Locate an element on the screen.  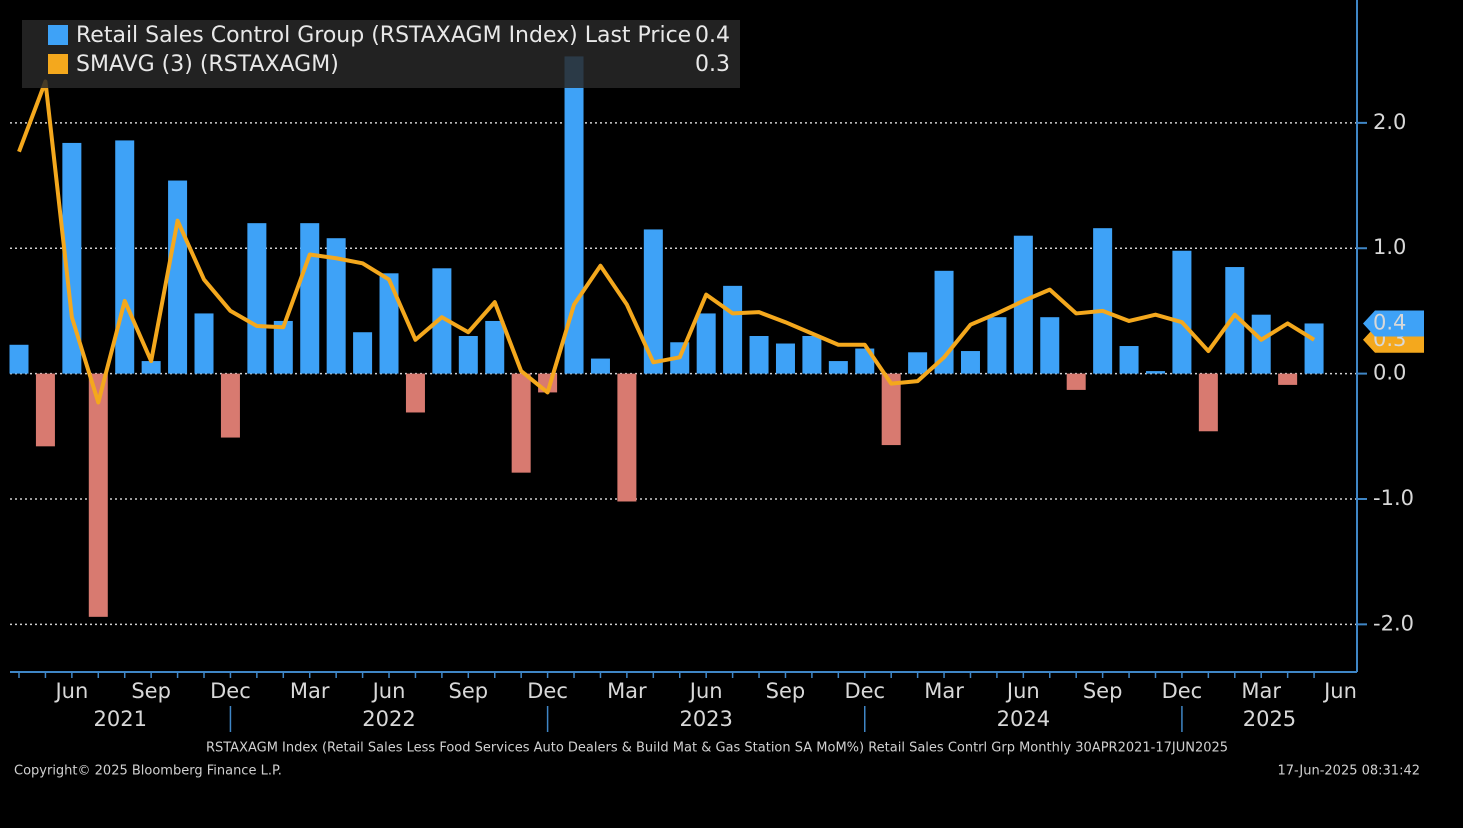
last-value-tag is located at coordinates (1393, 323).